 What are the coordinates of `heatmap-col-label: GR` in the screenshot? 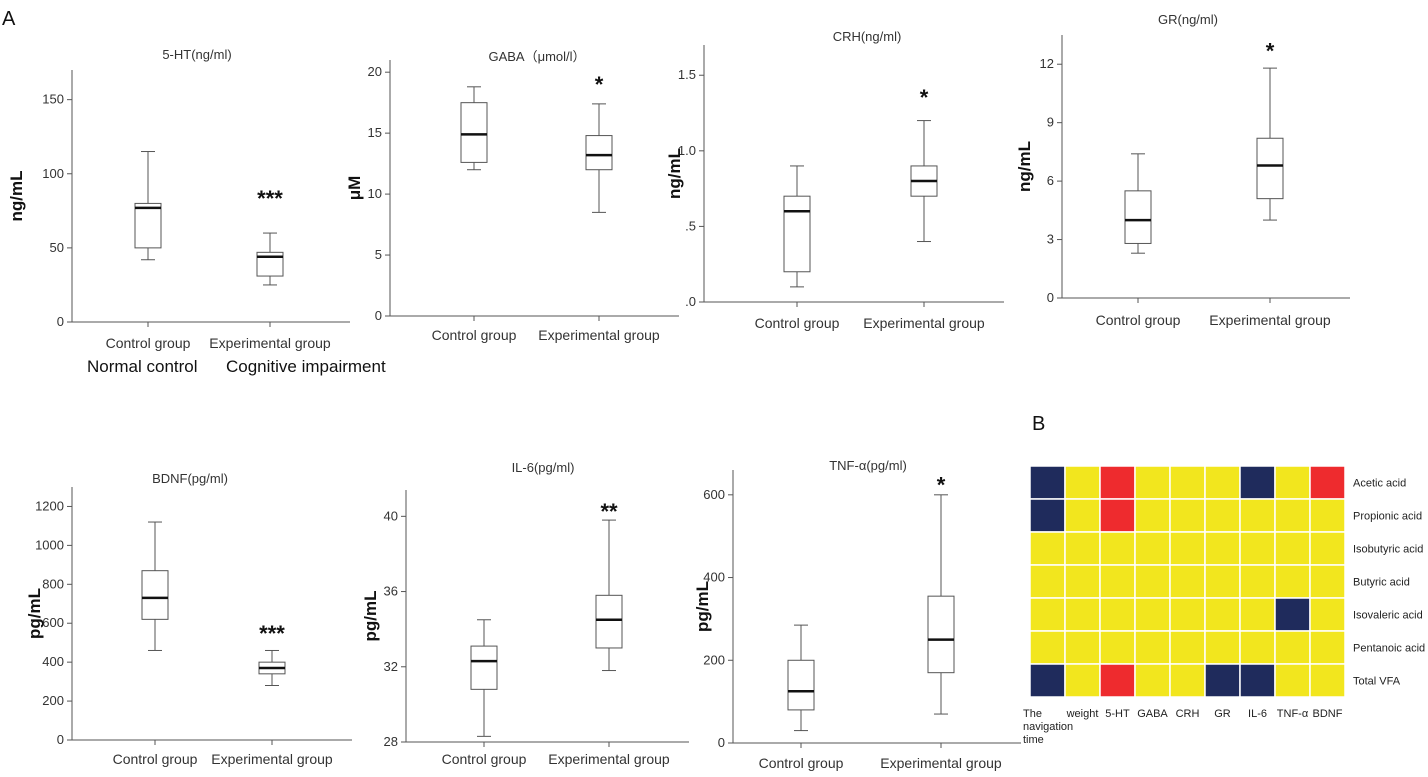 It's located at (1222, 714).